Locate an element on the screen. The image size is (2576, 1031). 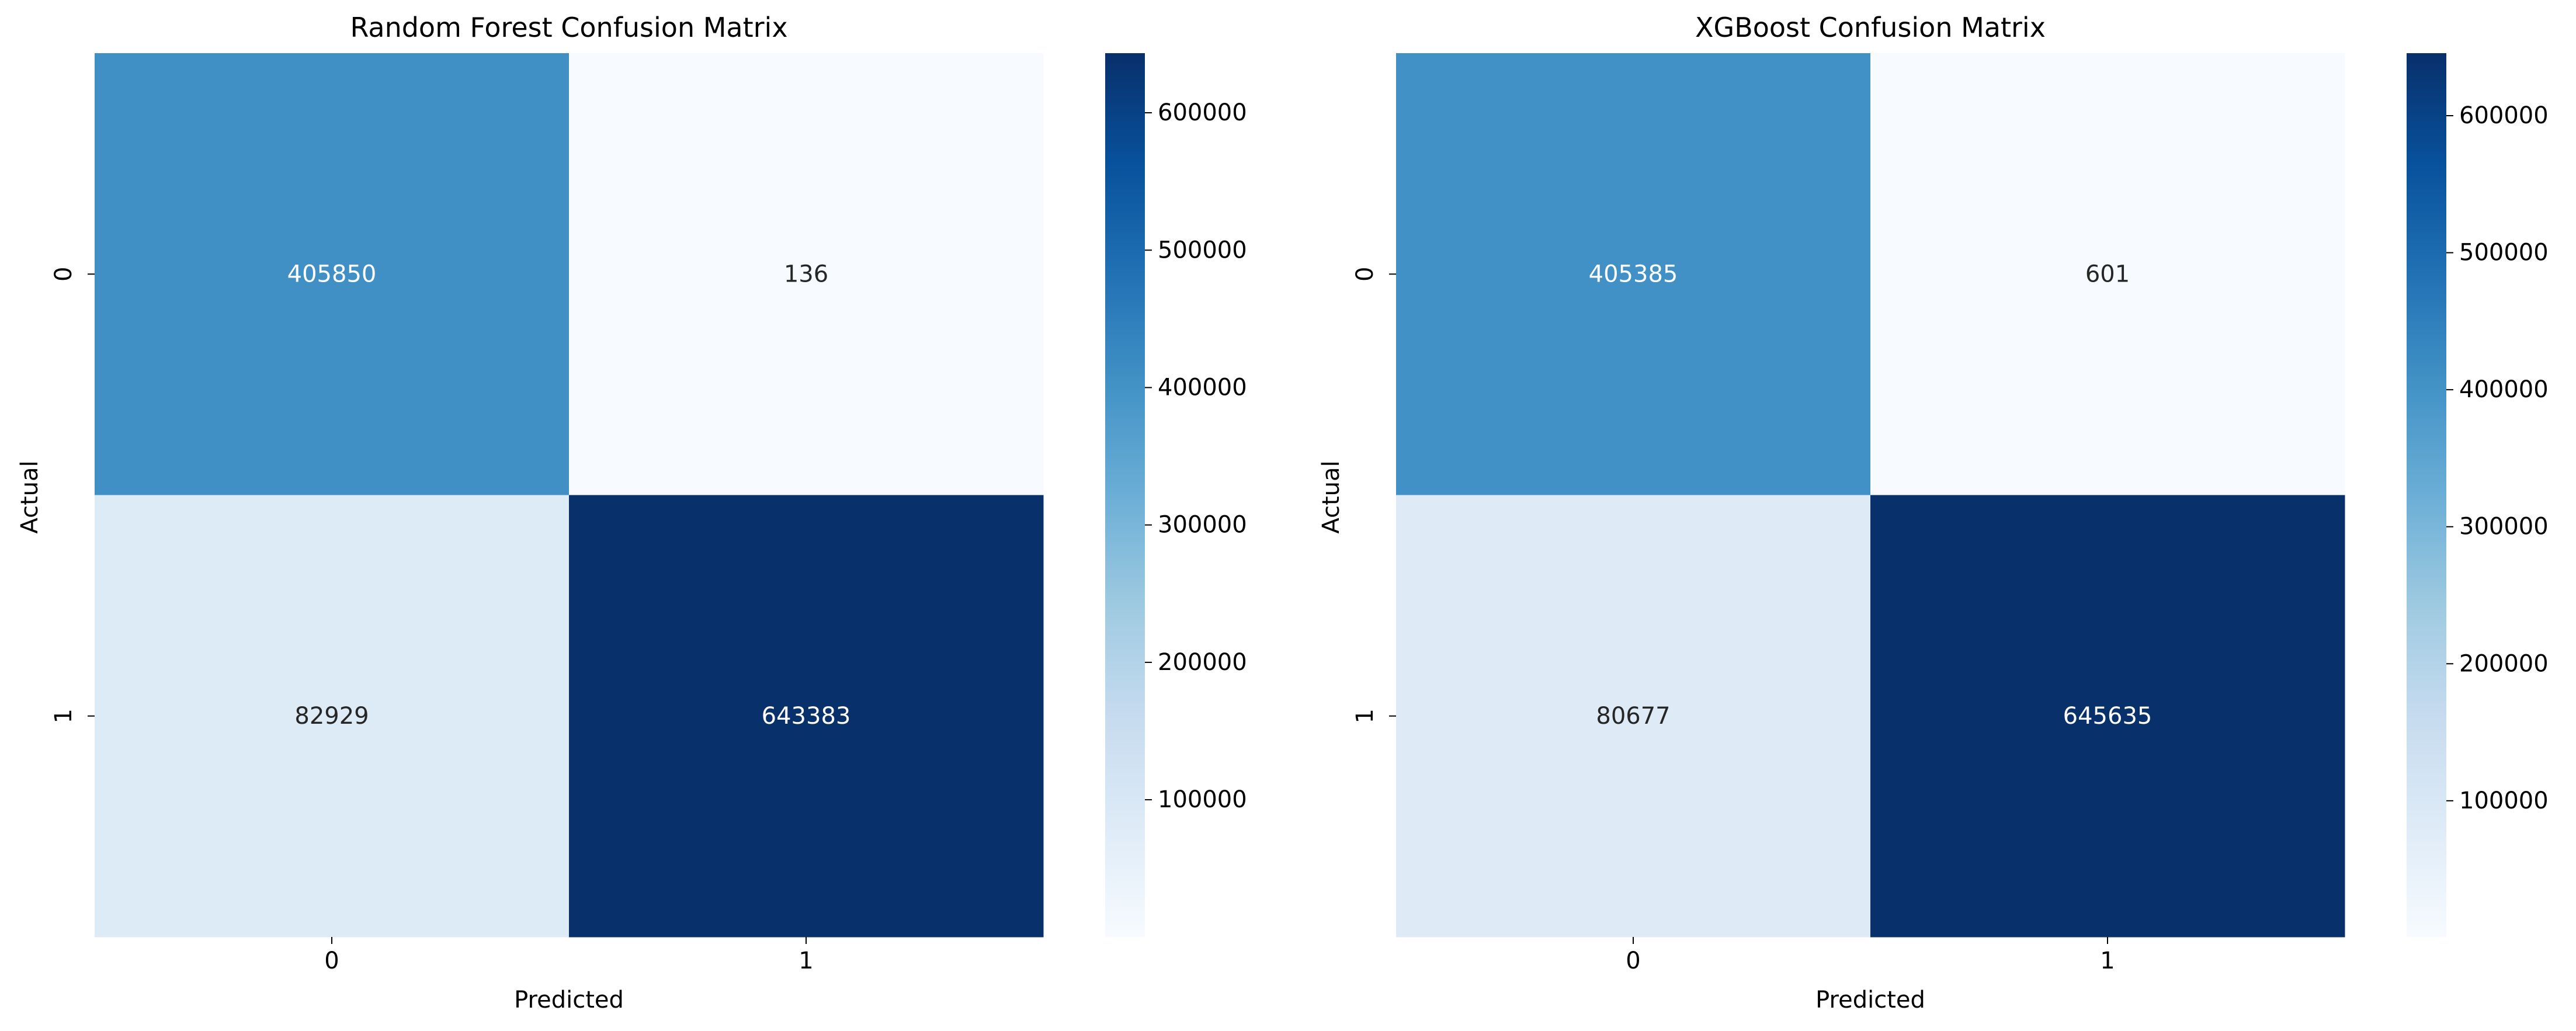
cell-value-label: 405385 is located at coordinates (1633, 274).